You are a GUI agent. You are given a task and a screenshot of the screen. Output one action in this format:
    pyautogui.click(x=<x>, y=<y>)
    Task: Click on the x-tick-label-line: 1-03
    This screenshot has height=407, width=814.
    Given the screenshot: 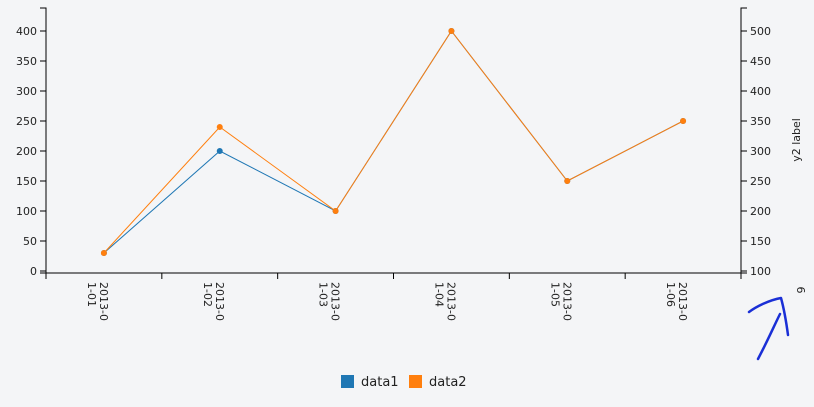 What is the action you would take?
    pyautogui.click(x=323, y=294)
    